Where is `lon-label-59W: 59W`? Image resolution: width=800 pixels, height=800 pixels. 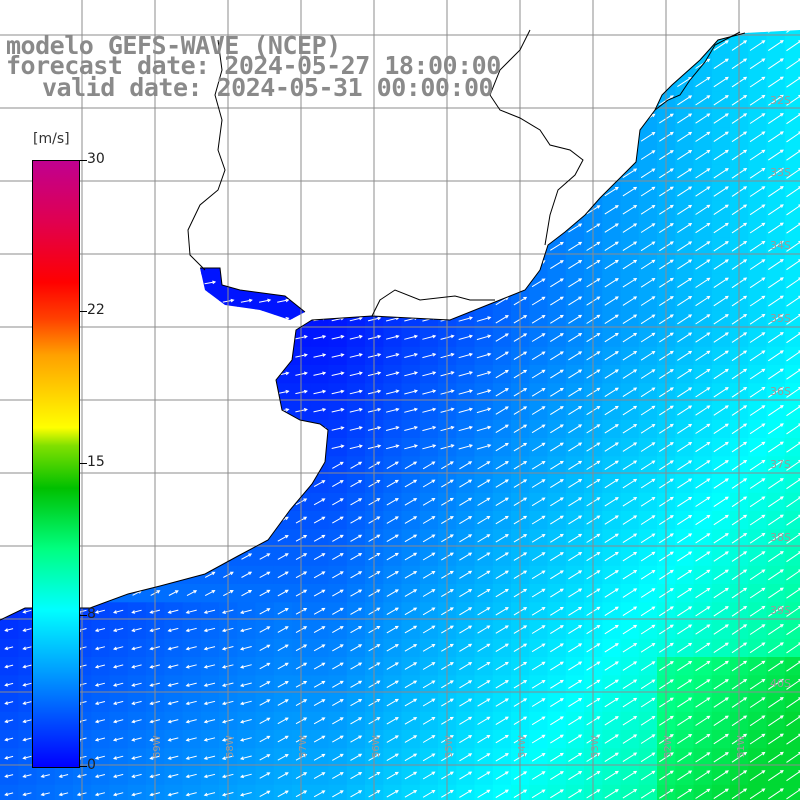
lon-label-59W: 59W is located at coordinates (157, 746).